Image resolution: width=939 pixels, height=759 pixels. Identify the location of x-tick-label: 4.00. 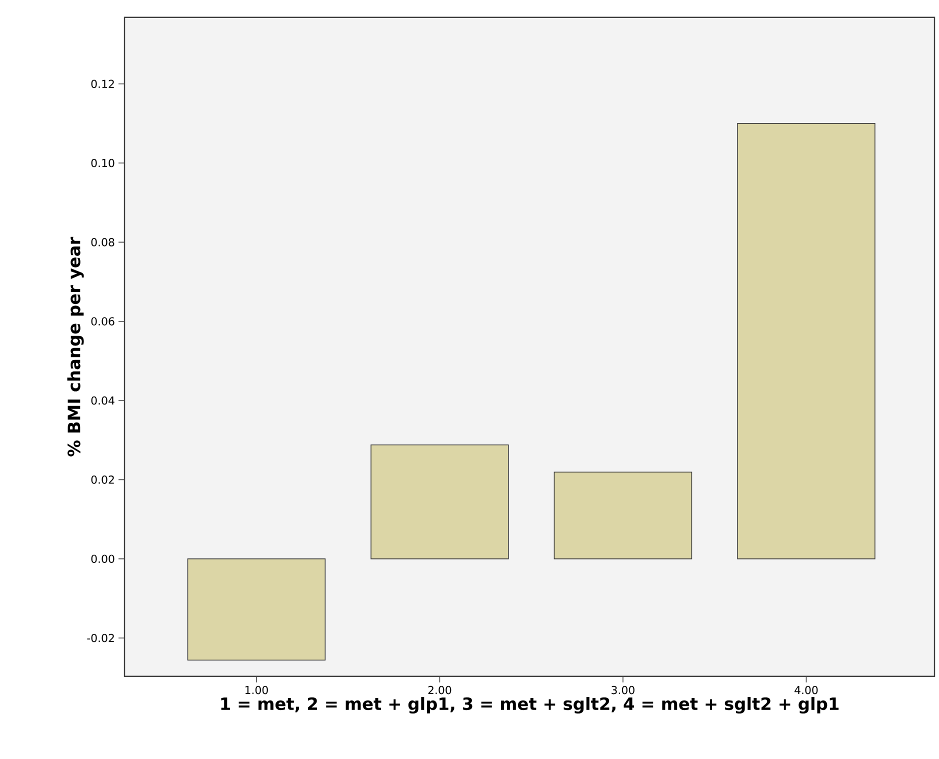
(806, 690).